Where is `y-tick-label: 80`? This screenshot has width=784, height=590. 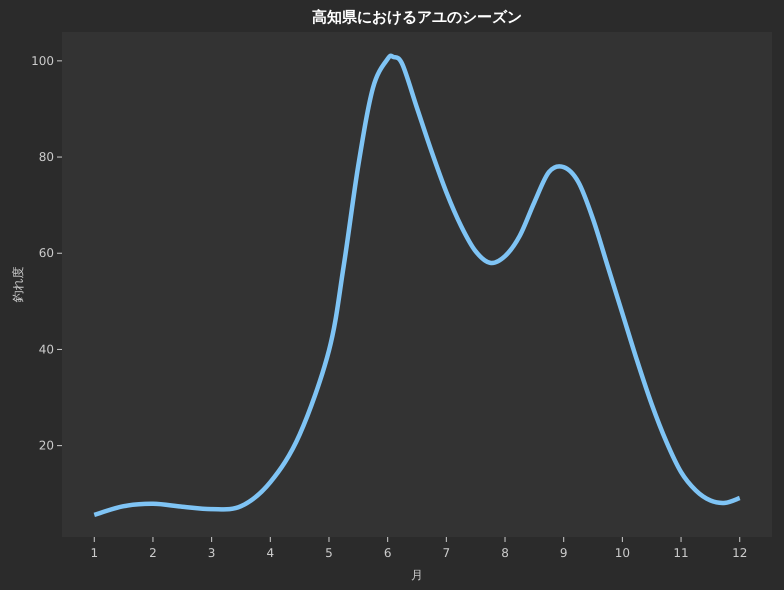
y-tick-label: 80 is located at coordinates (46, 157).